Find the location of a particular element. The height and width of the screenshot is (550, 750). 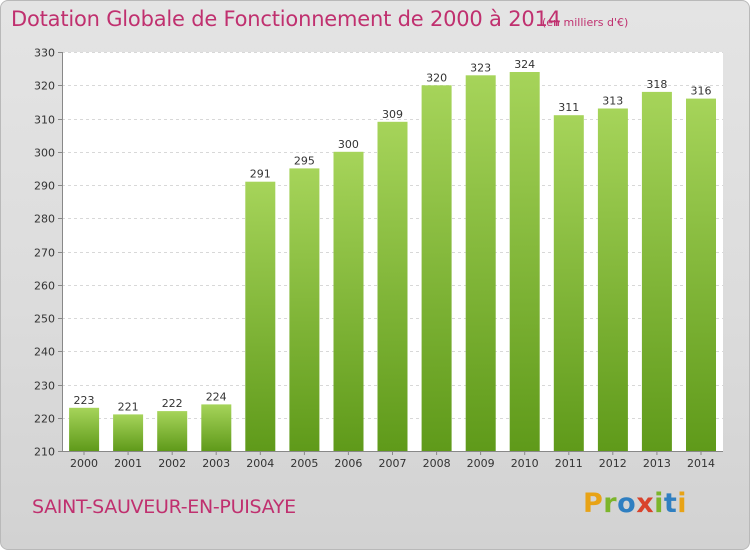

y-tick-label: 250 is located at coordinates (44, 319).